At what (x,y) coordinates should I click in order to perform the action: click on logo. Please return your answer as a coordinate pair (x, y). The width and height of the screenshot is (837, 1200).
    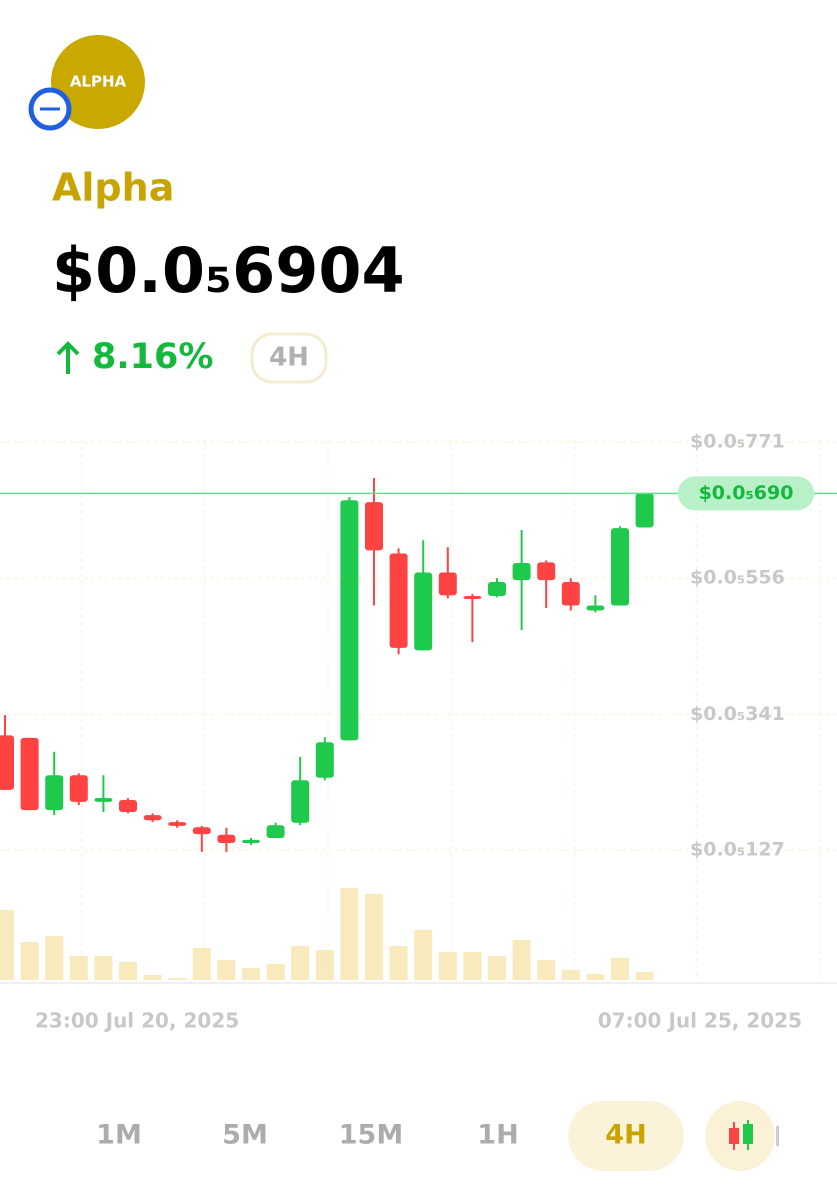
    Looking at the image, I should click on (98, 82).